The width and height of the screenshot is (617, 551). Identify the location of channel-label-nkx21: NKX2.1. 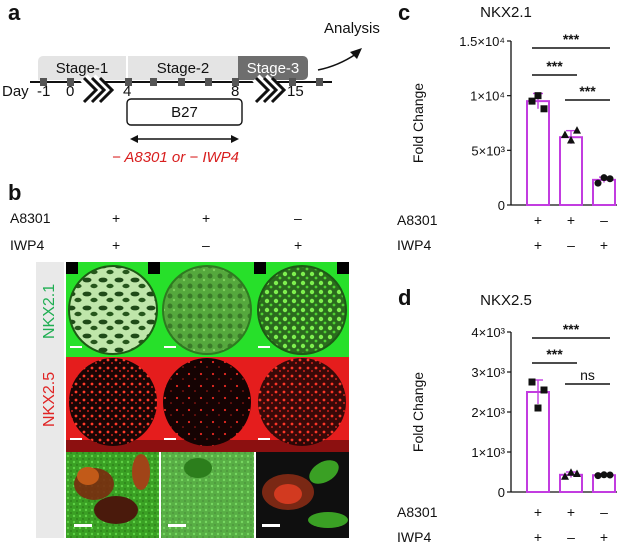
(50, 311).